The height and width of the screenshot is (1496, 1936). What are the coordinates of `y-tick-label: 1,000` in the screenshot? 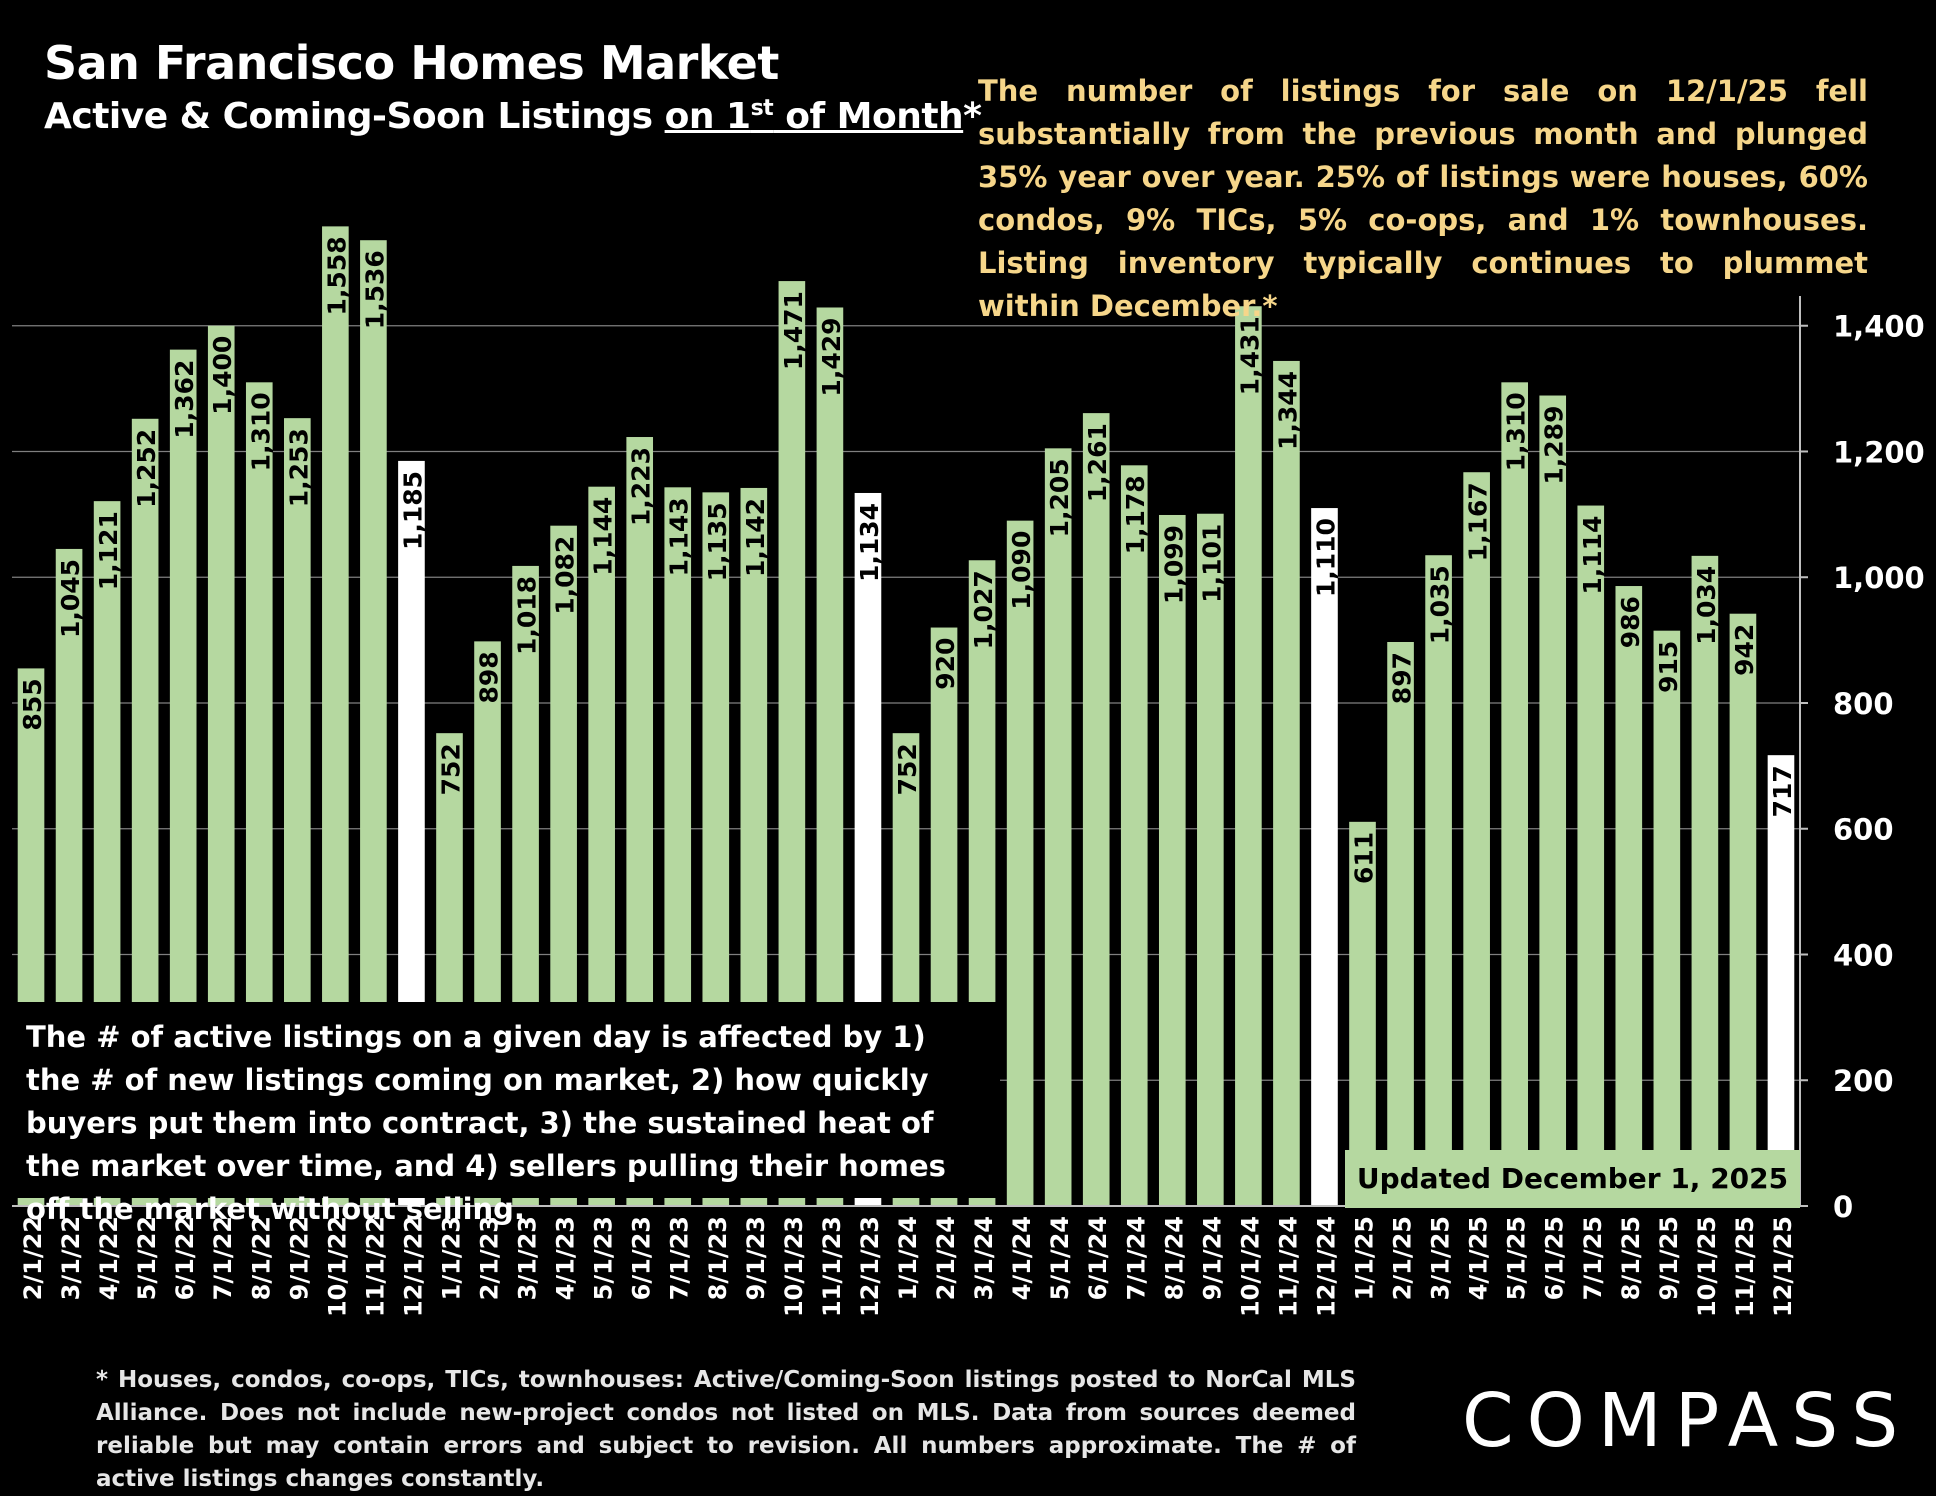 It's located at (1879, 578).